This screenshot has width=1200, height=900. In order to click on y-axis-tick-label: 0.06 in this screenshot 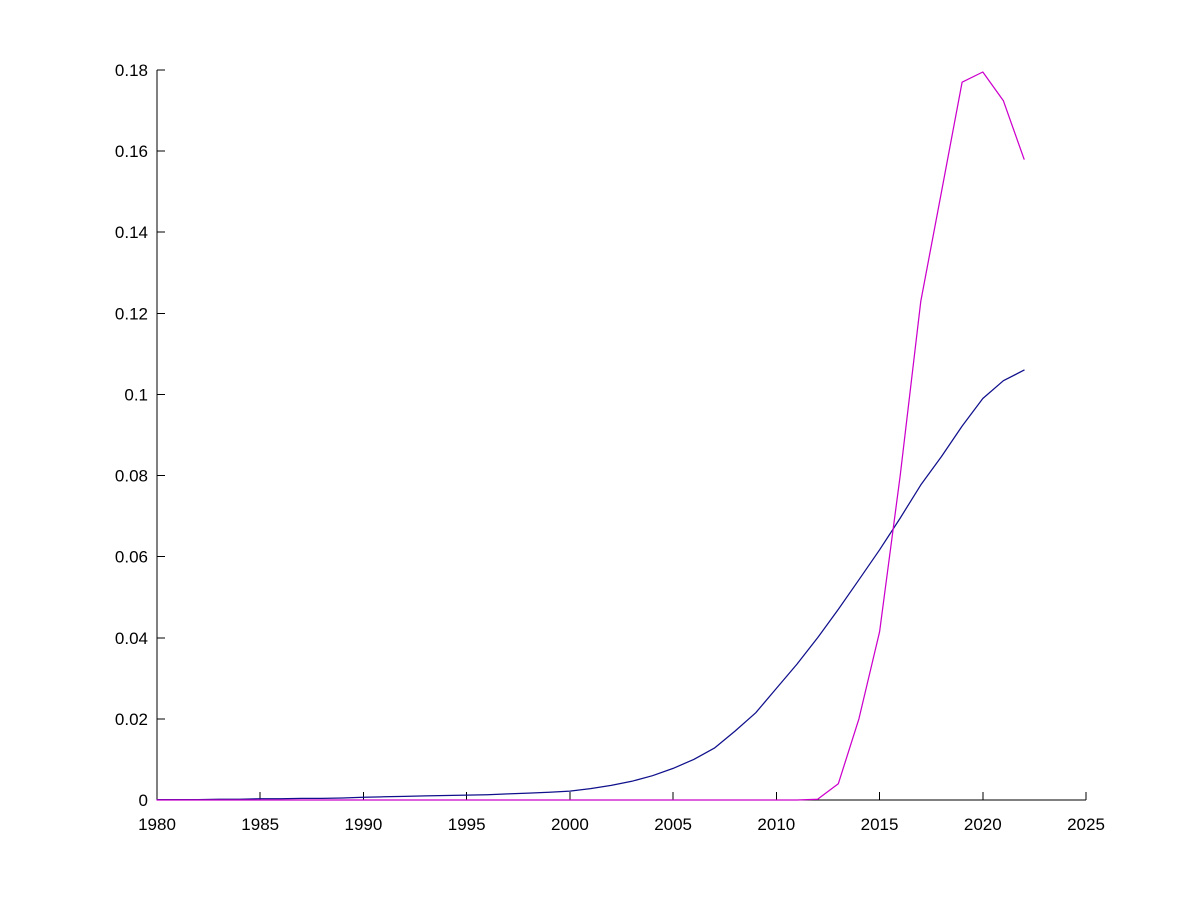, I will do `click(131, 557)`.